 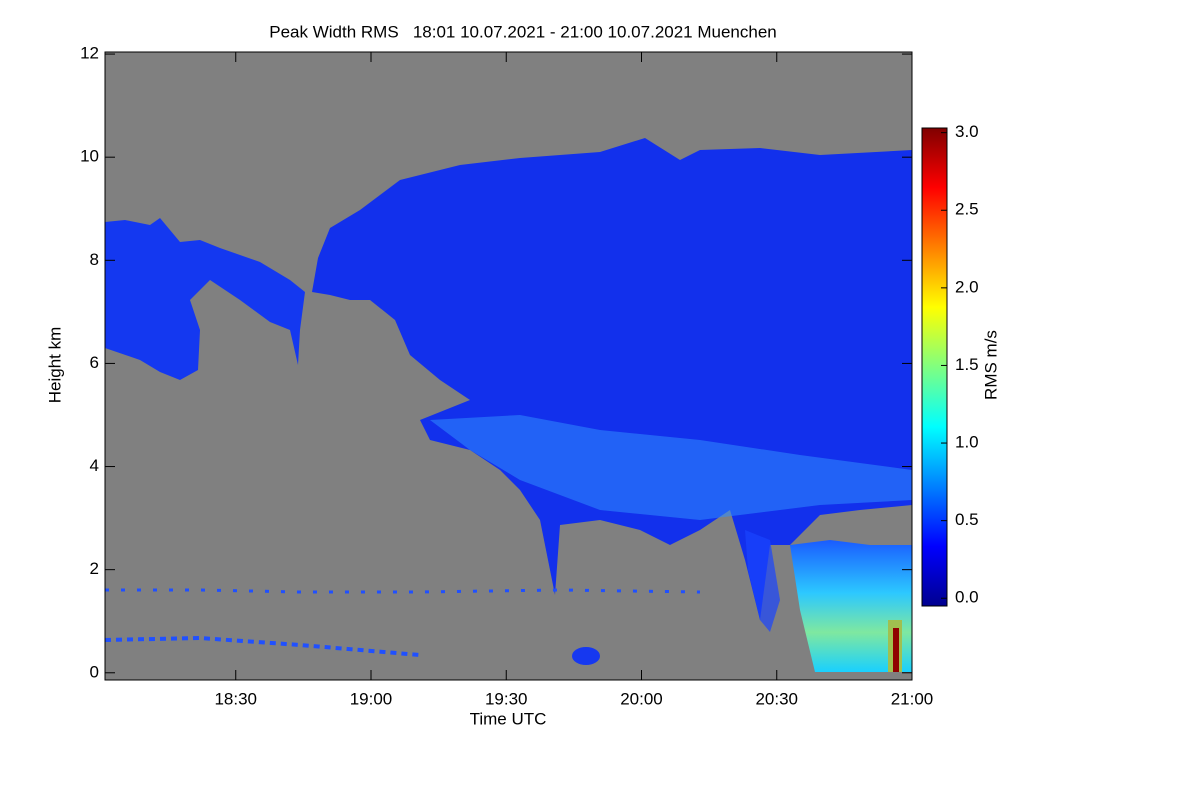 I want to click on y-tick-label: 8, so click(x=94, y=259).